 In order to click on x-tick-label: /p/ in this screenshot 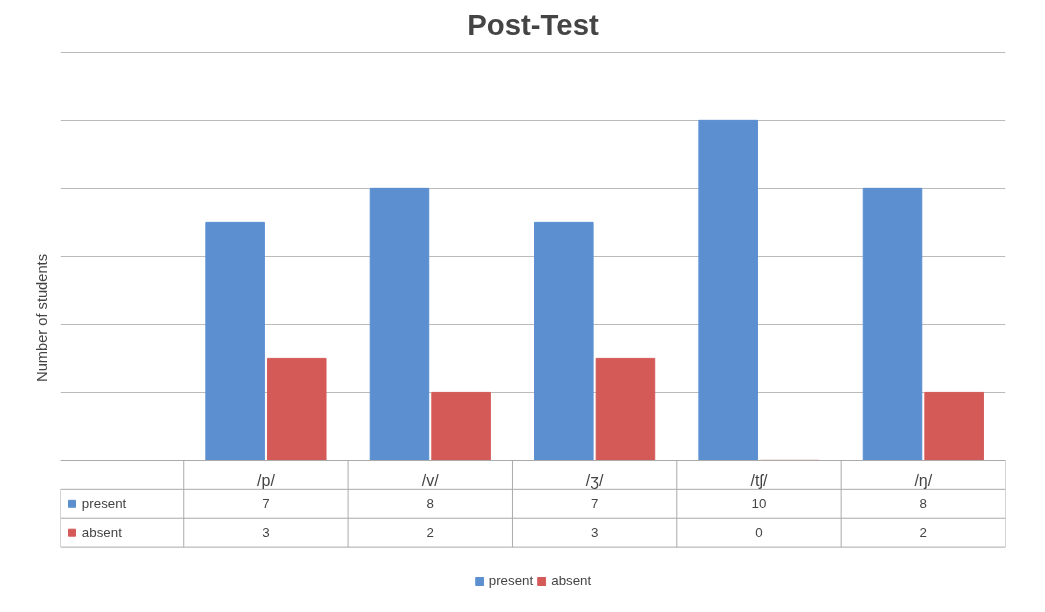, I will do `click(266, 481)`.